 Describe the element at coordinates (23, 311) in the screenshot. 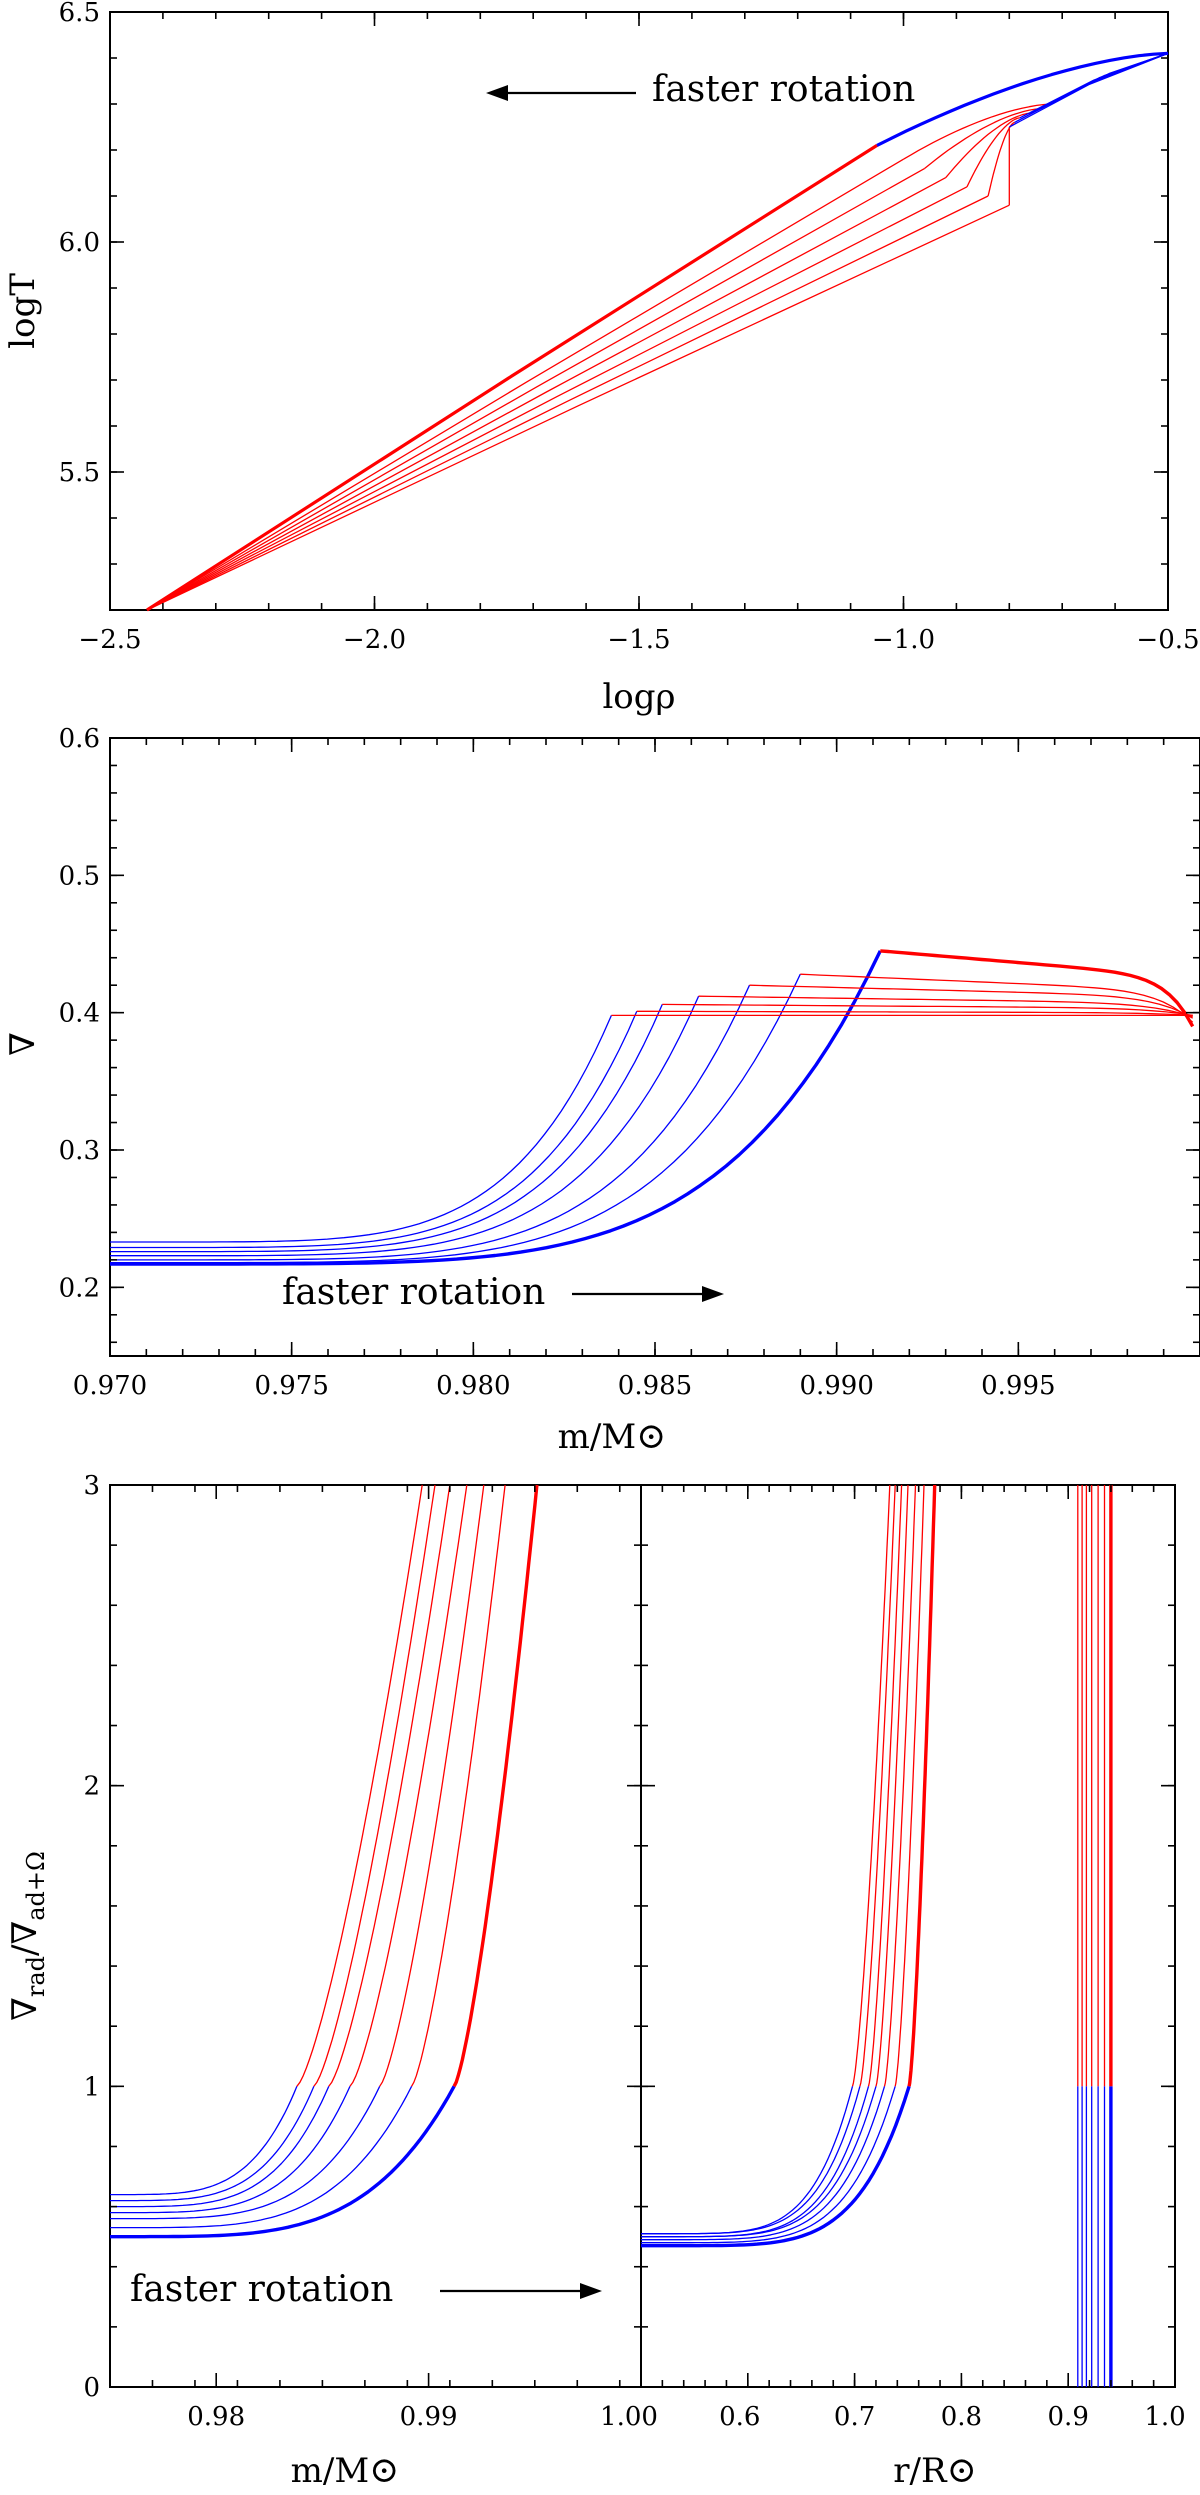

I see `y-axis-title: logT` at that location.